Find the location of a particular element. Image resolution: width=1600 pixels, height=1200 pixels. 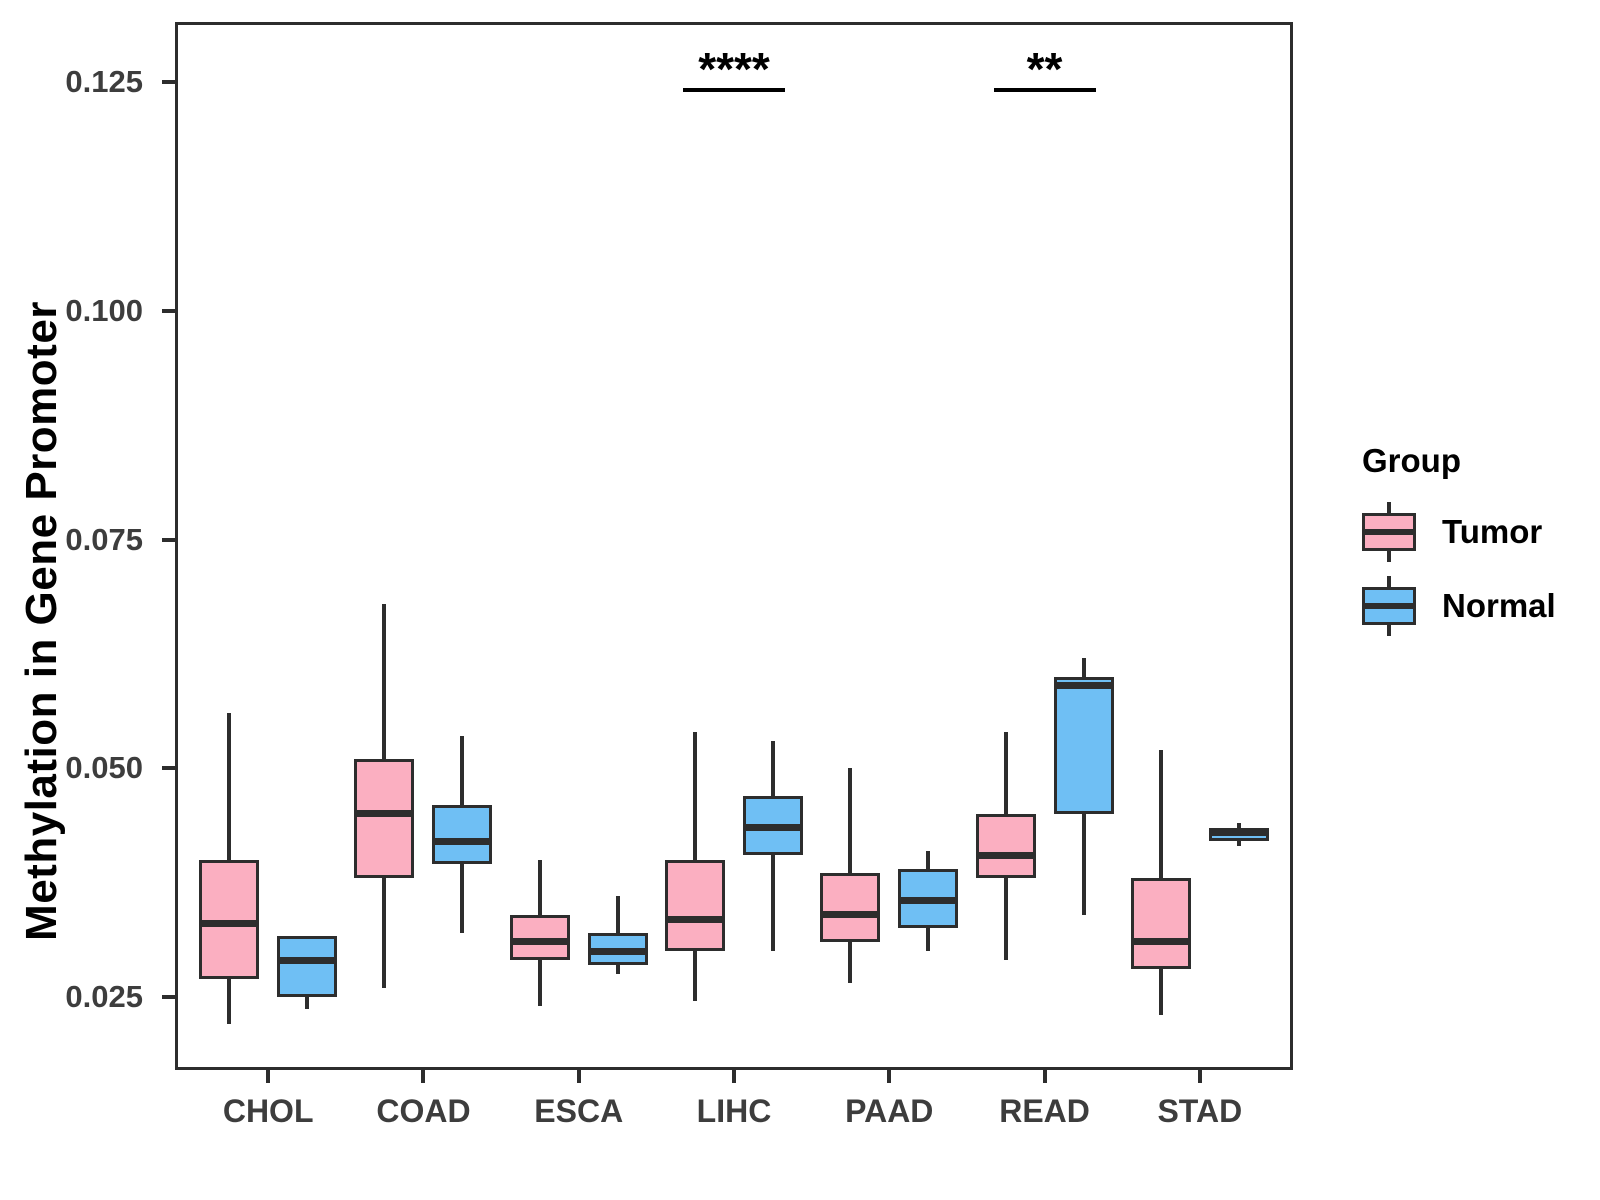

x-tick-label: PAAD is located at coordinates (889, 1111).